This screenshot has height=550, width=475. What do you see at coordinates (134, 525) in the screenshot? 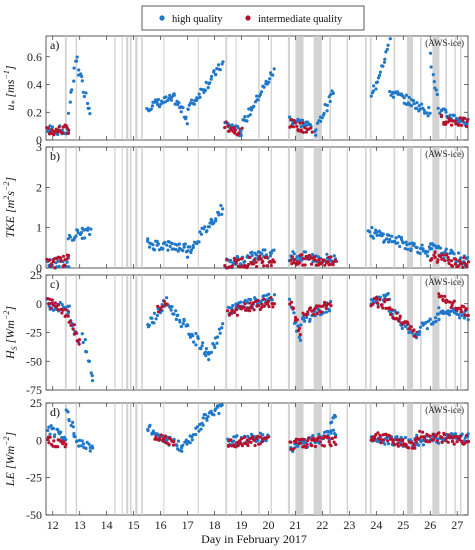
I see `x-tick-label: 15` at bounding box center [134, 525].